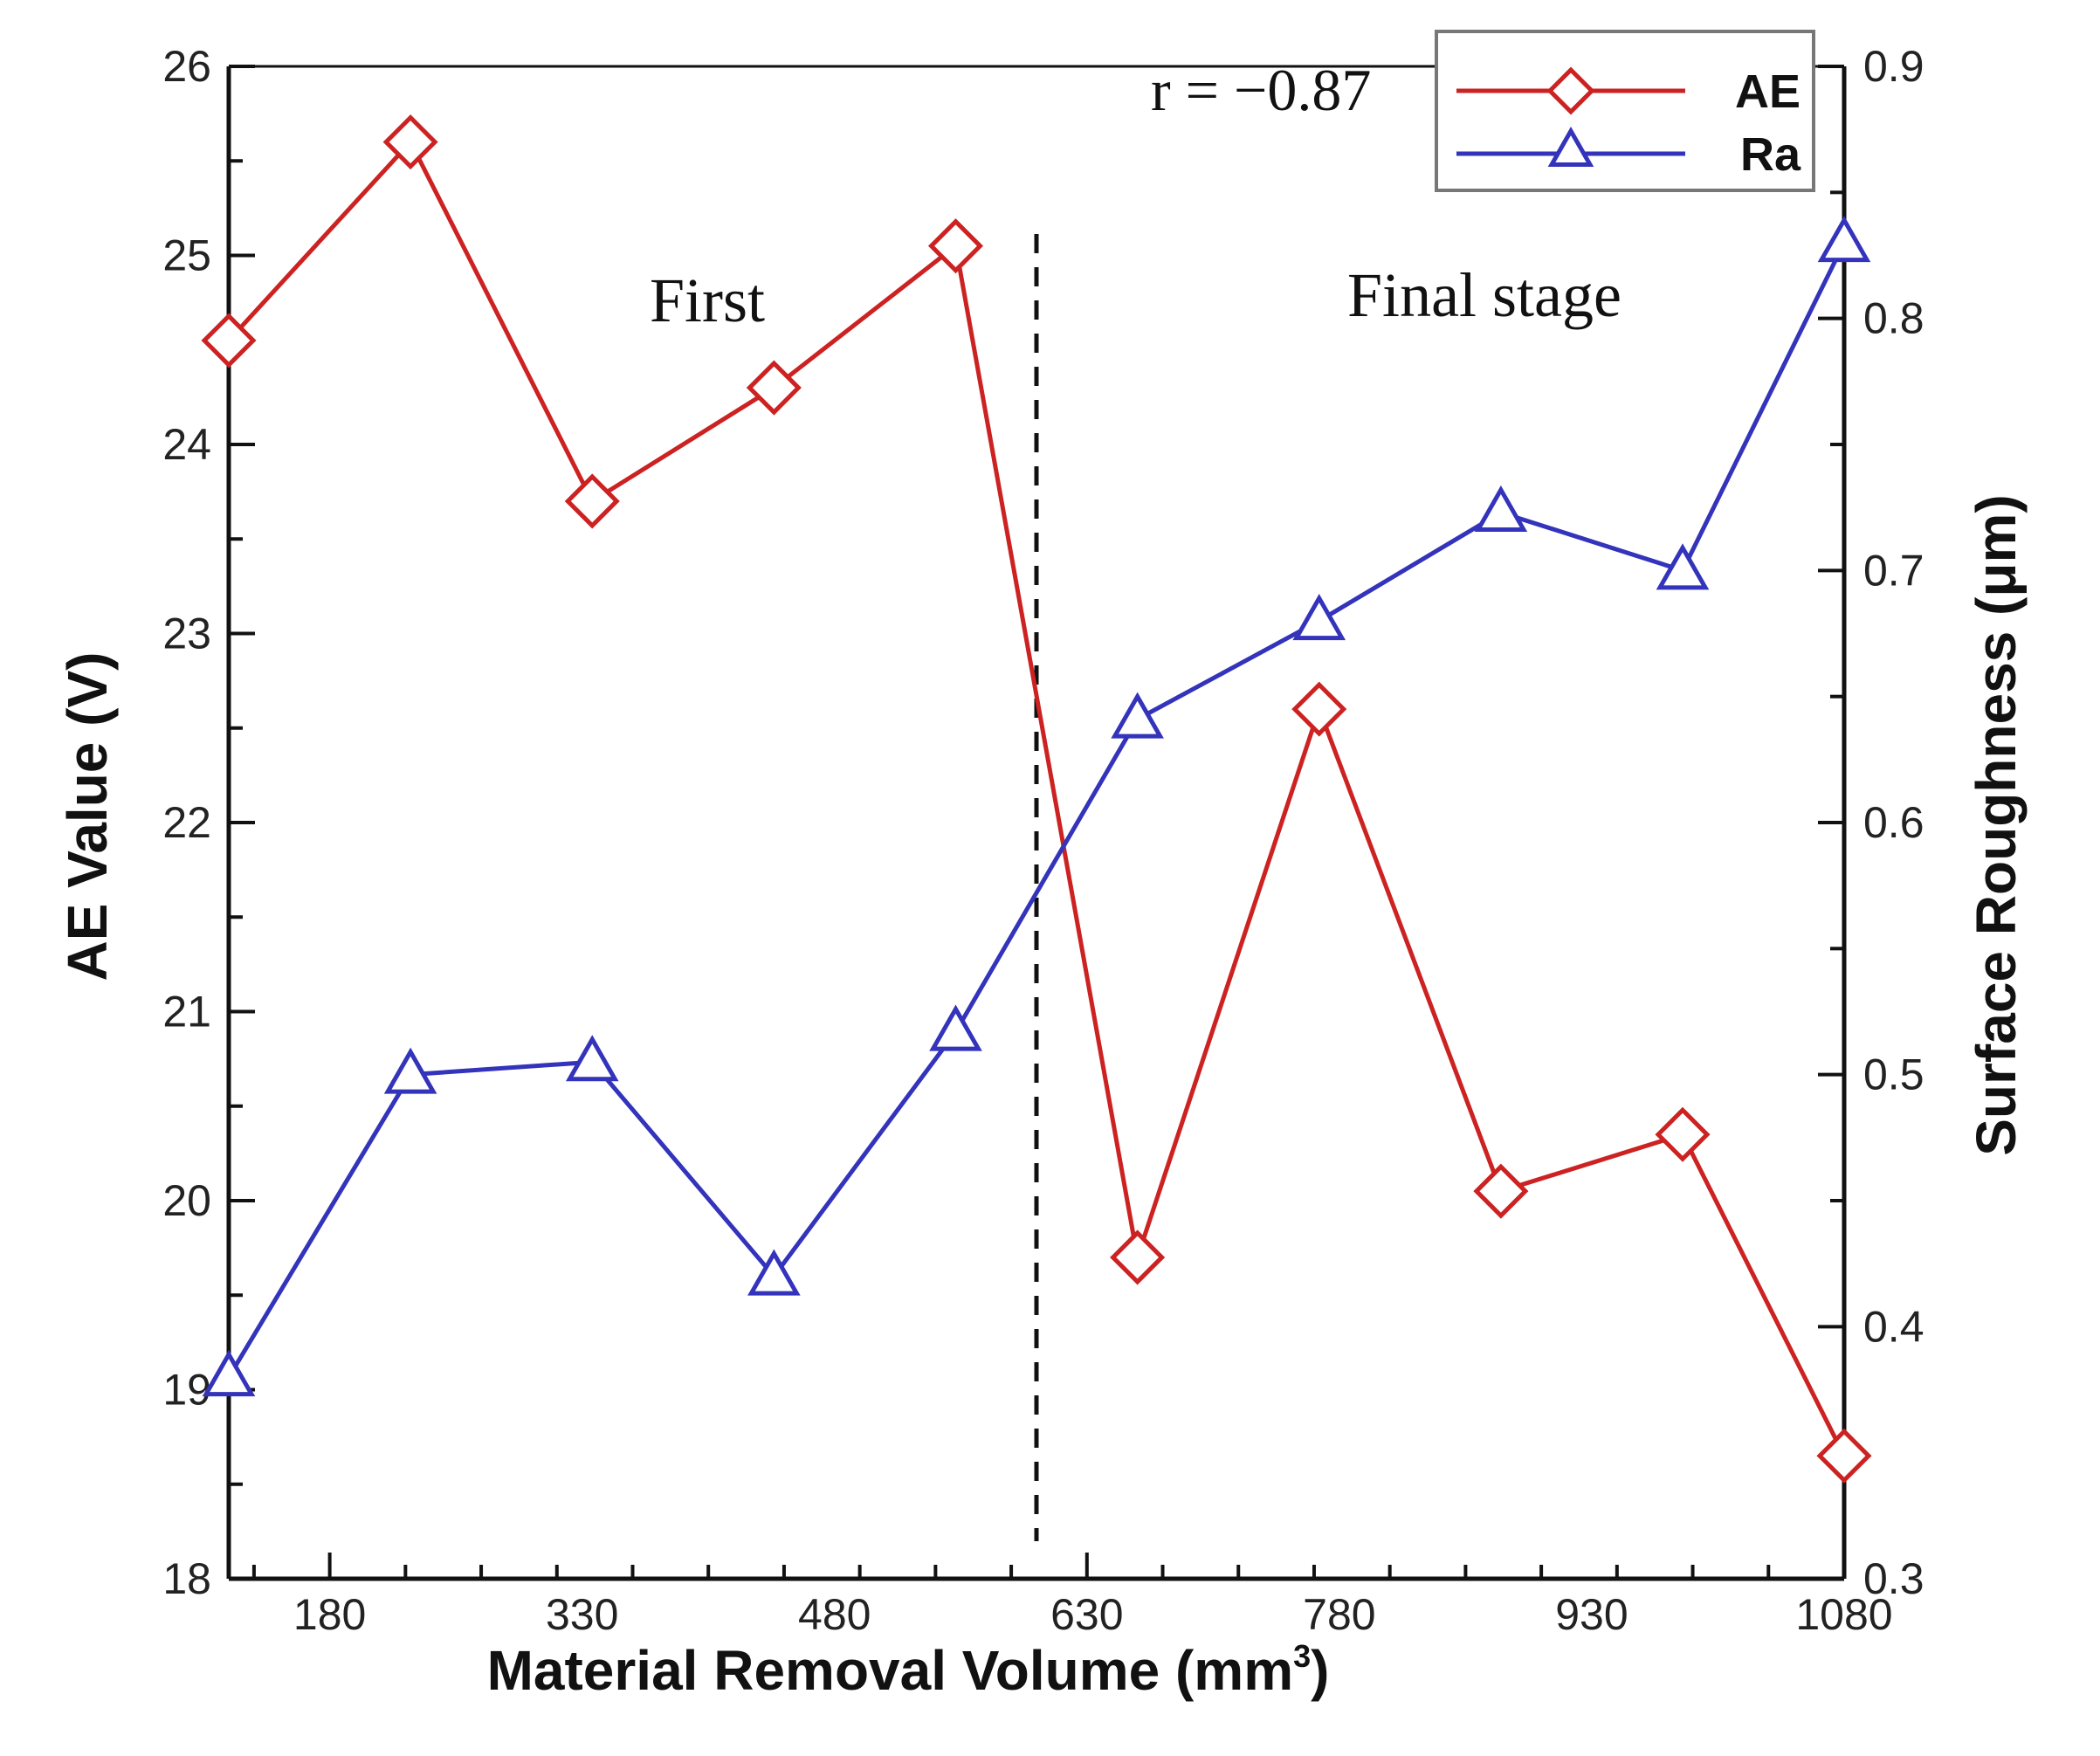 This screenshot has width=2100, height=1756. Describe the element at coordinates (1844, 1615) in the screenshot. I see `x-tick-label: 1080` at that location.